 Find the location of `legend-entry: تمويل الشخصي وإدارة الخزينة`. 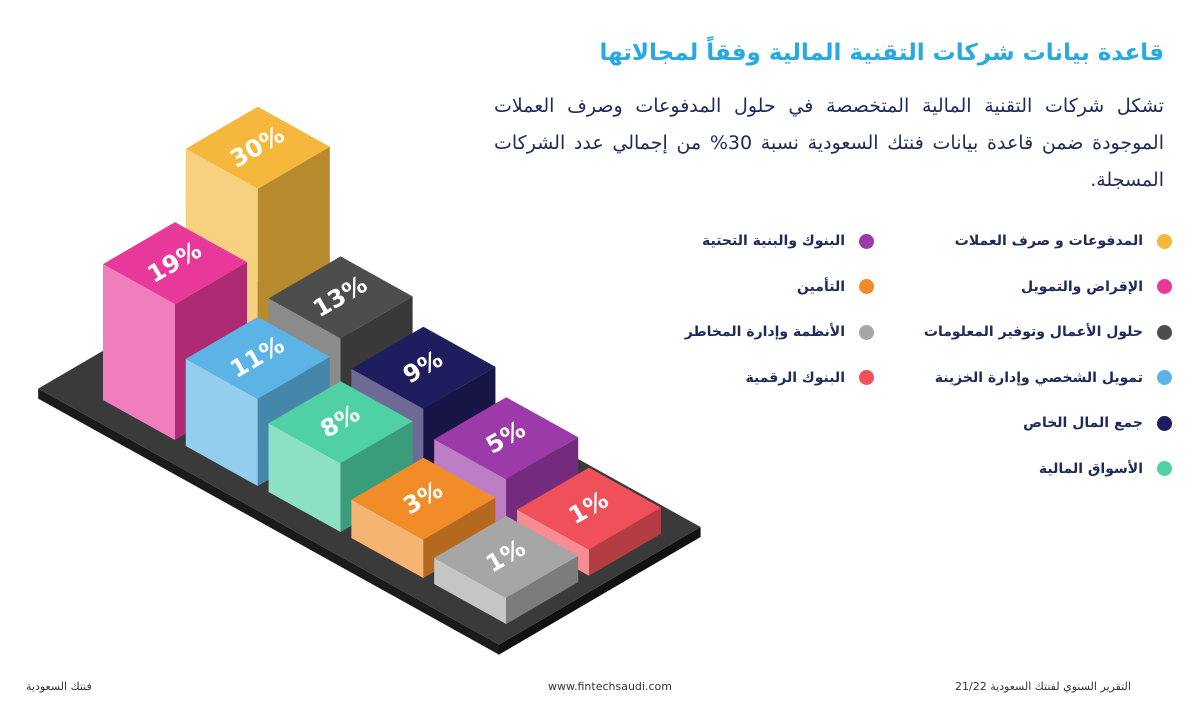

legend-entry: تمويل الشخصي وإدارة الخزينة is located at coordinates (1053, 378).